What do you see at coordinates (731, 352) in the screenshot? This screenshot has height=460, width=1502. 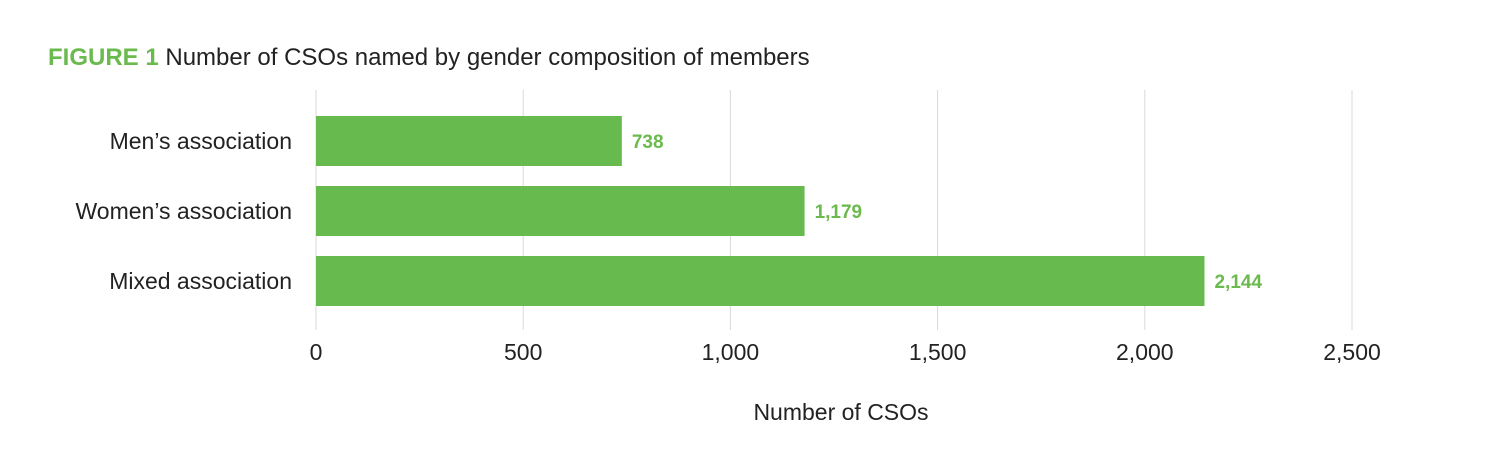 I see `x-tick-label: 1,000` at bounding box center [731, 352].